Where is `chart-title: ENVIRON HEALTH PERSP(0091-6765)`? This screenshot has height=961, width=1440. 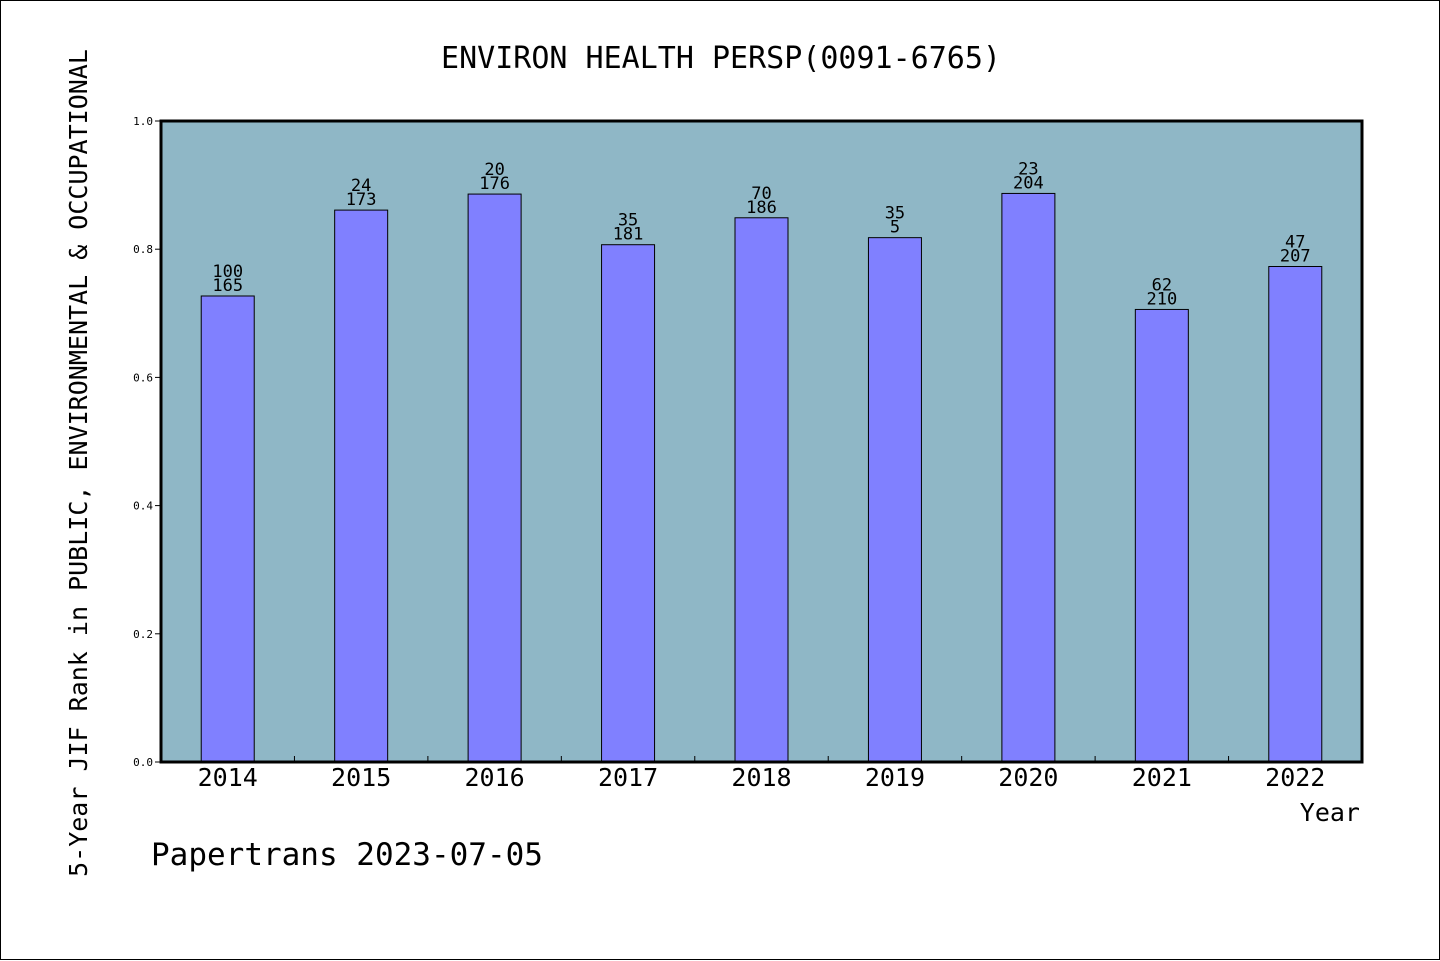
chart-title: ENVIRON HEALTH PERSP(0091-6765) is located at coordinates (721, 58).